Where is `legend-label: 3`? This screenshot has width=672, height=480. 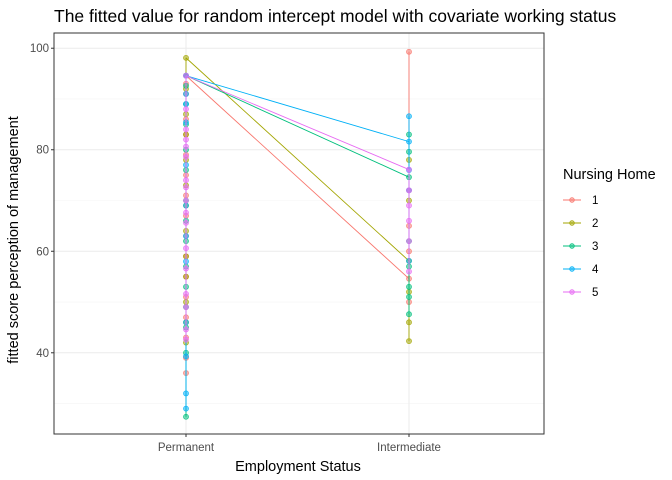 legend-label: 3 is located at coordinates (595, 247).